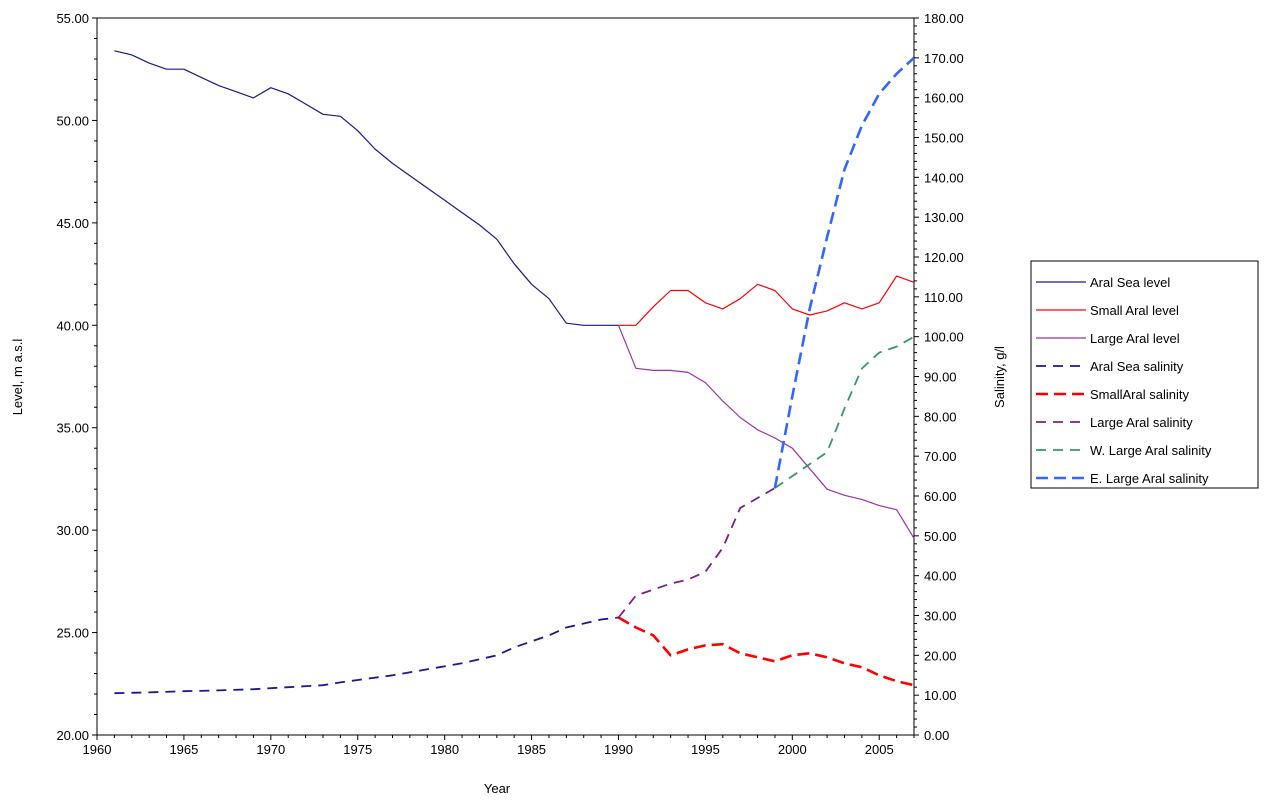 This screenshot has width=1266, height=800. Describe the element at coordinates (72, 223) in the screenshot. I see `y-left-tick-label: 45.00` at that location.